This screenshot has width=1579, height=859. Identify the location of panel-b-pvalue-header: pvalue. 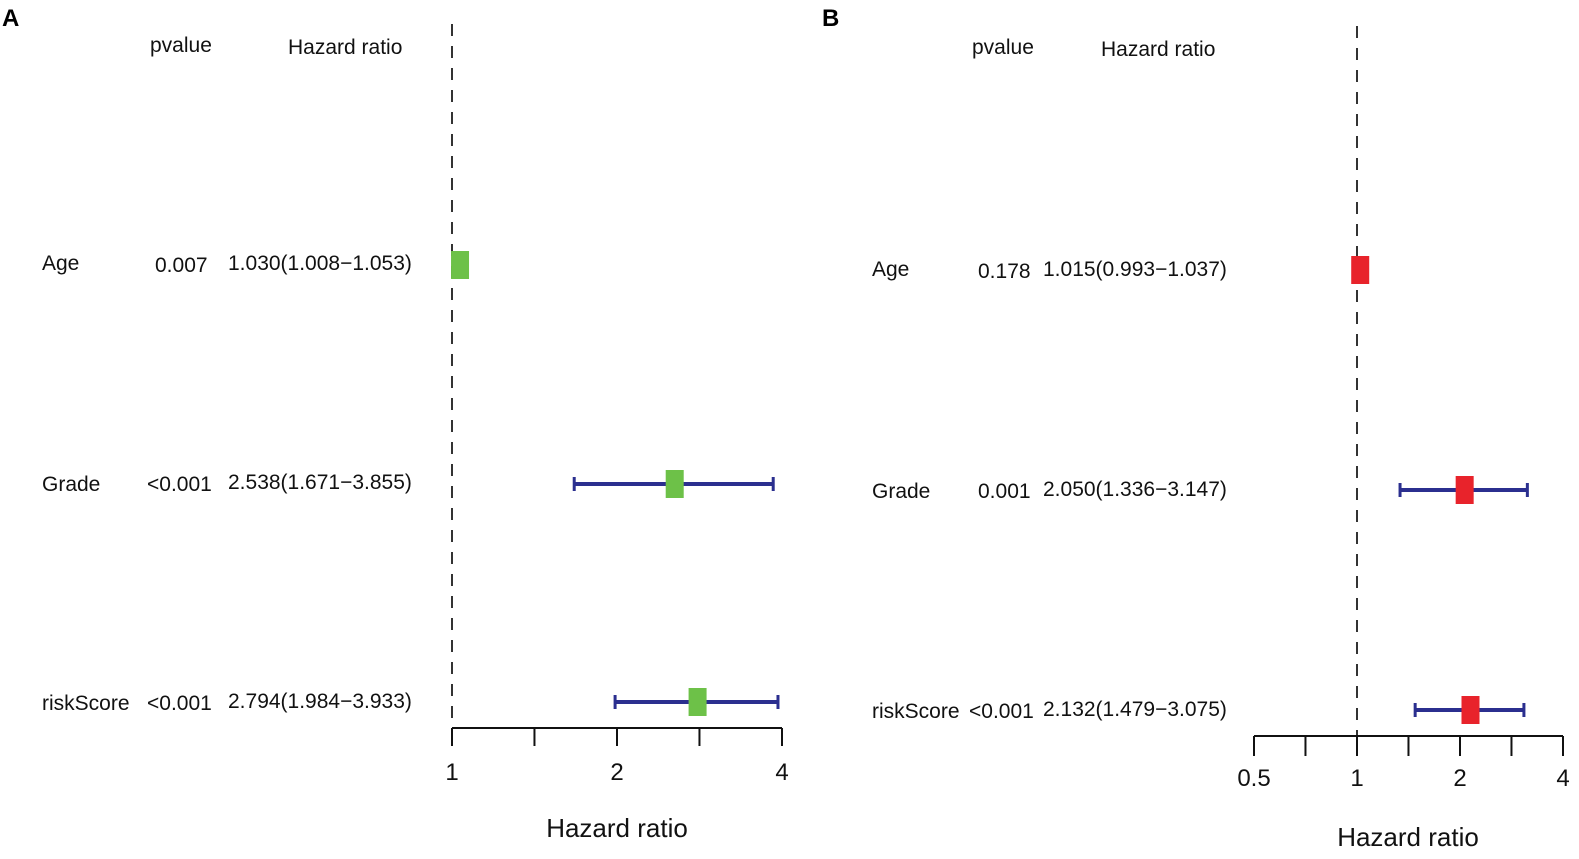
(1003, 47).